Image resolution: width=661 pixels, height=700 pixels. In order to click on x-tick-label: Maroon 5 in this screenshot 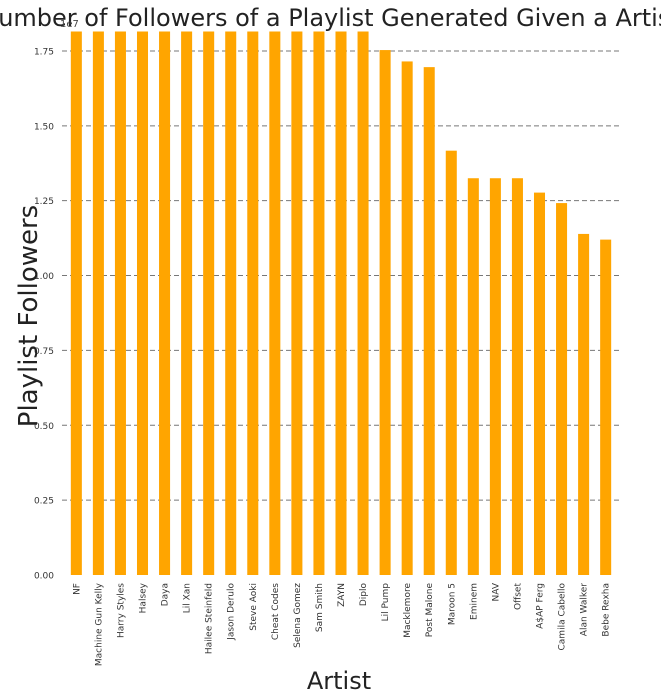, I will do `click(452, 604)`.